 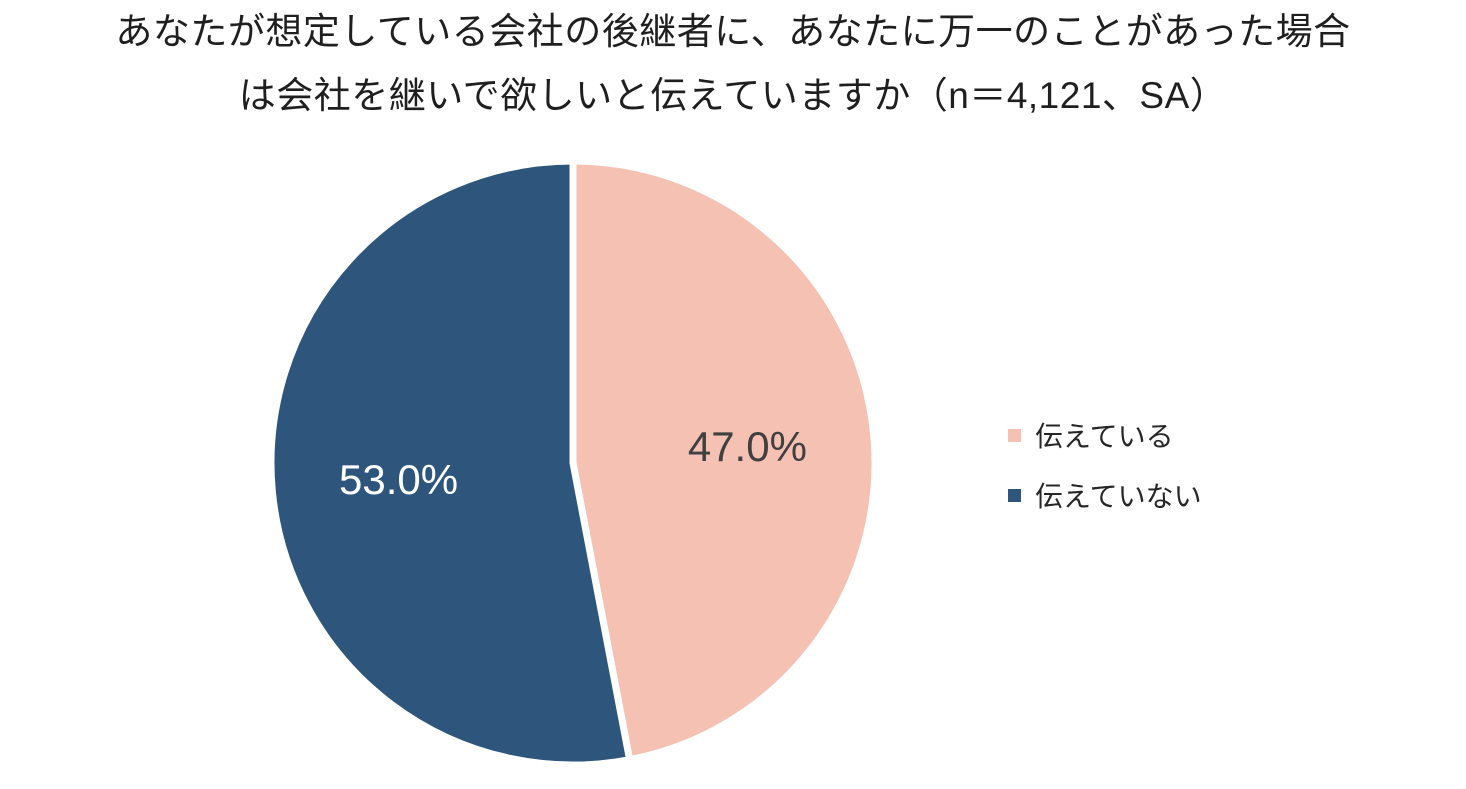 I want to click on legend-item-2: 伝えていない, so click(x=1103, y=495).